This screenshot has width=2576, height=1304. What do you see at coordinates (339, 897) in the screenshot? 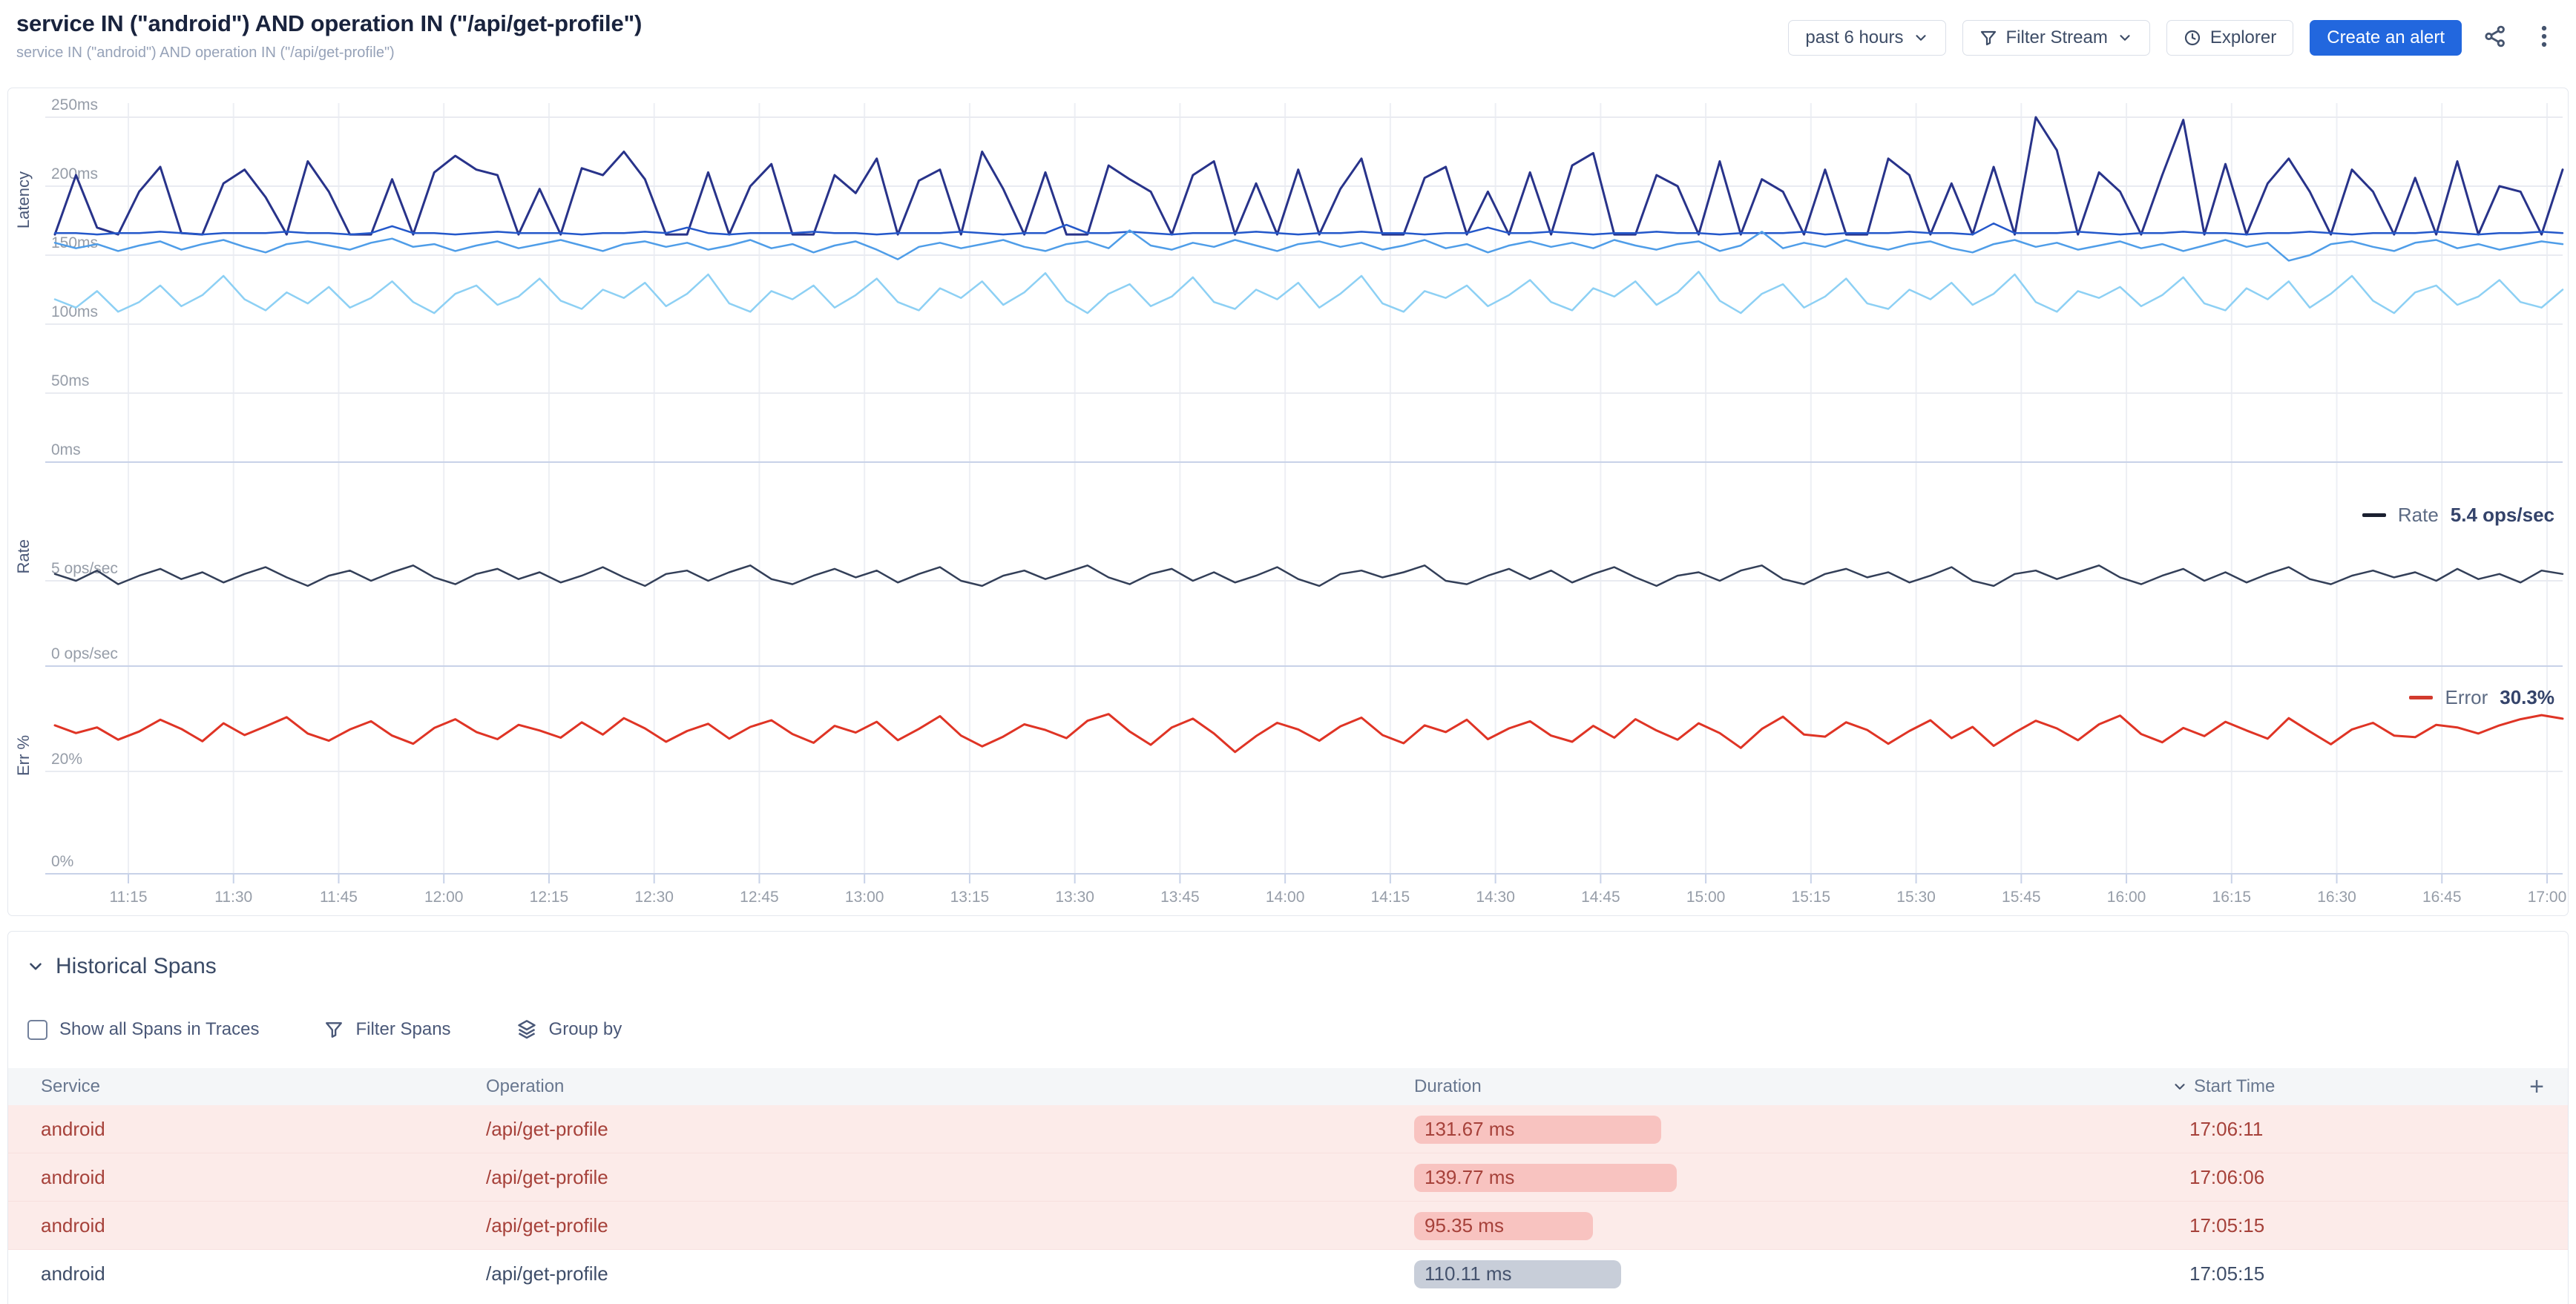
I see `svg-text: 11:45` at bounding box center [339, 897].